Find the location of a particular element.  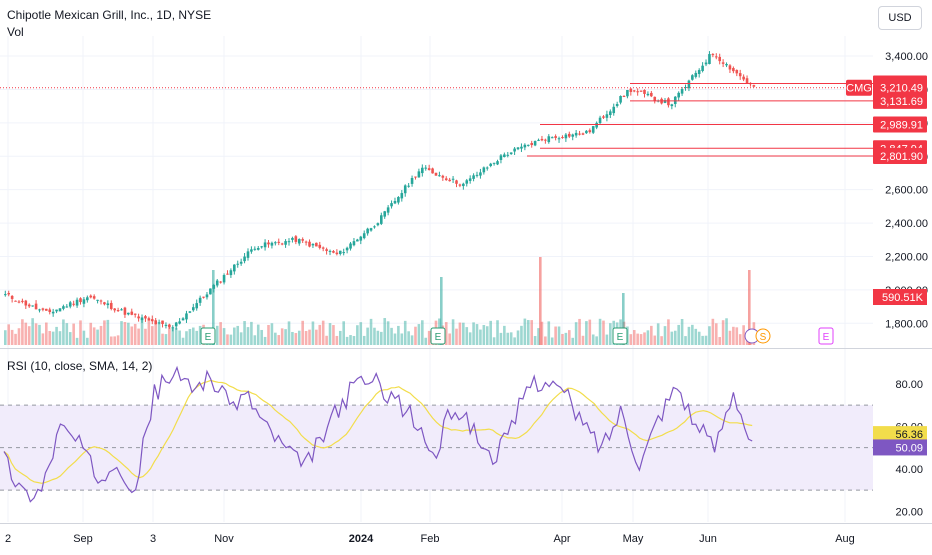

pane-separator is located at coordinates (466, 348).